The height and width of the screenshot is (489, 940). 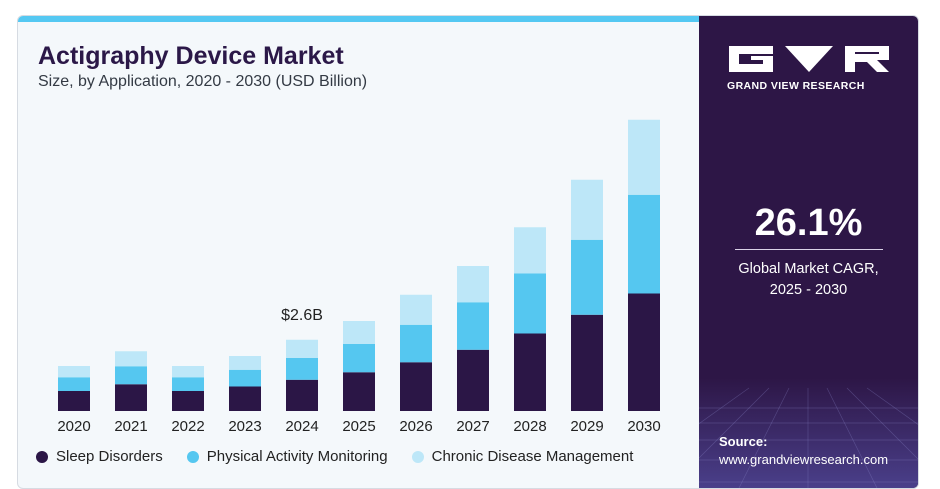 I want to click on legend-item-chronic-disease: Chronic Disease Management, so click(x=522, y=456).